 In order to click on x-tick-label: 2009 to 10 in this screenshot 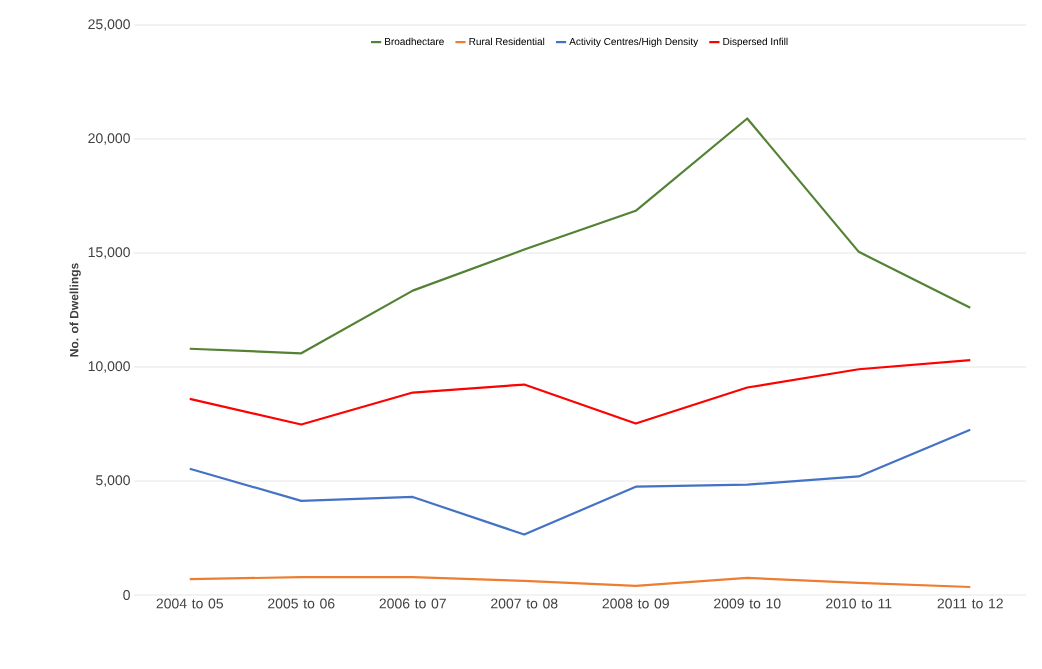, I will do `click(747, 603)`.